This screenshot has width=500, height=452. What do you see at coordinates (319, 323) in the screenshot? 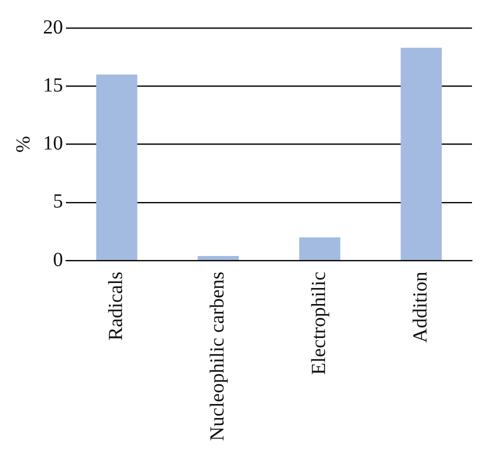
I see `x-tick-label: Electrophilic` at bounding box center [319, 323].